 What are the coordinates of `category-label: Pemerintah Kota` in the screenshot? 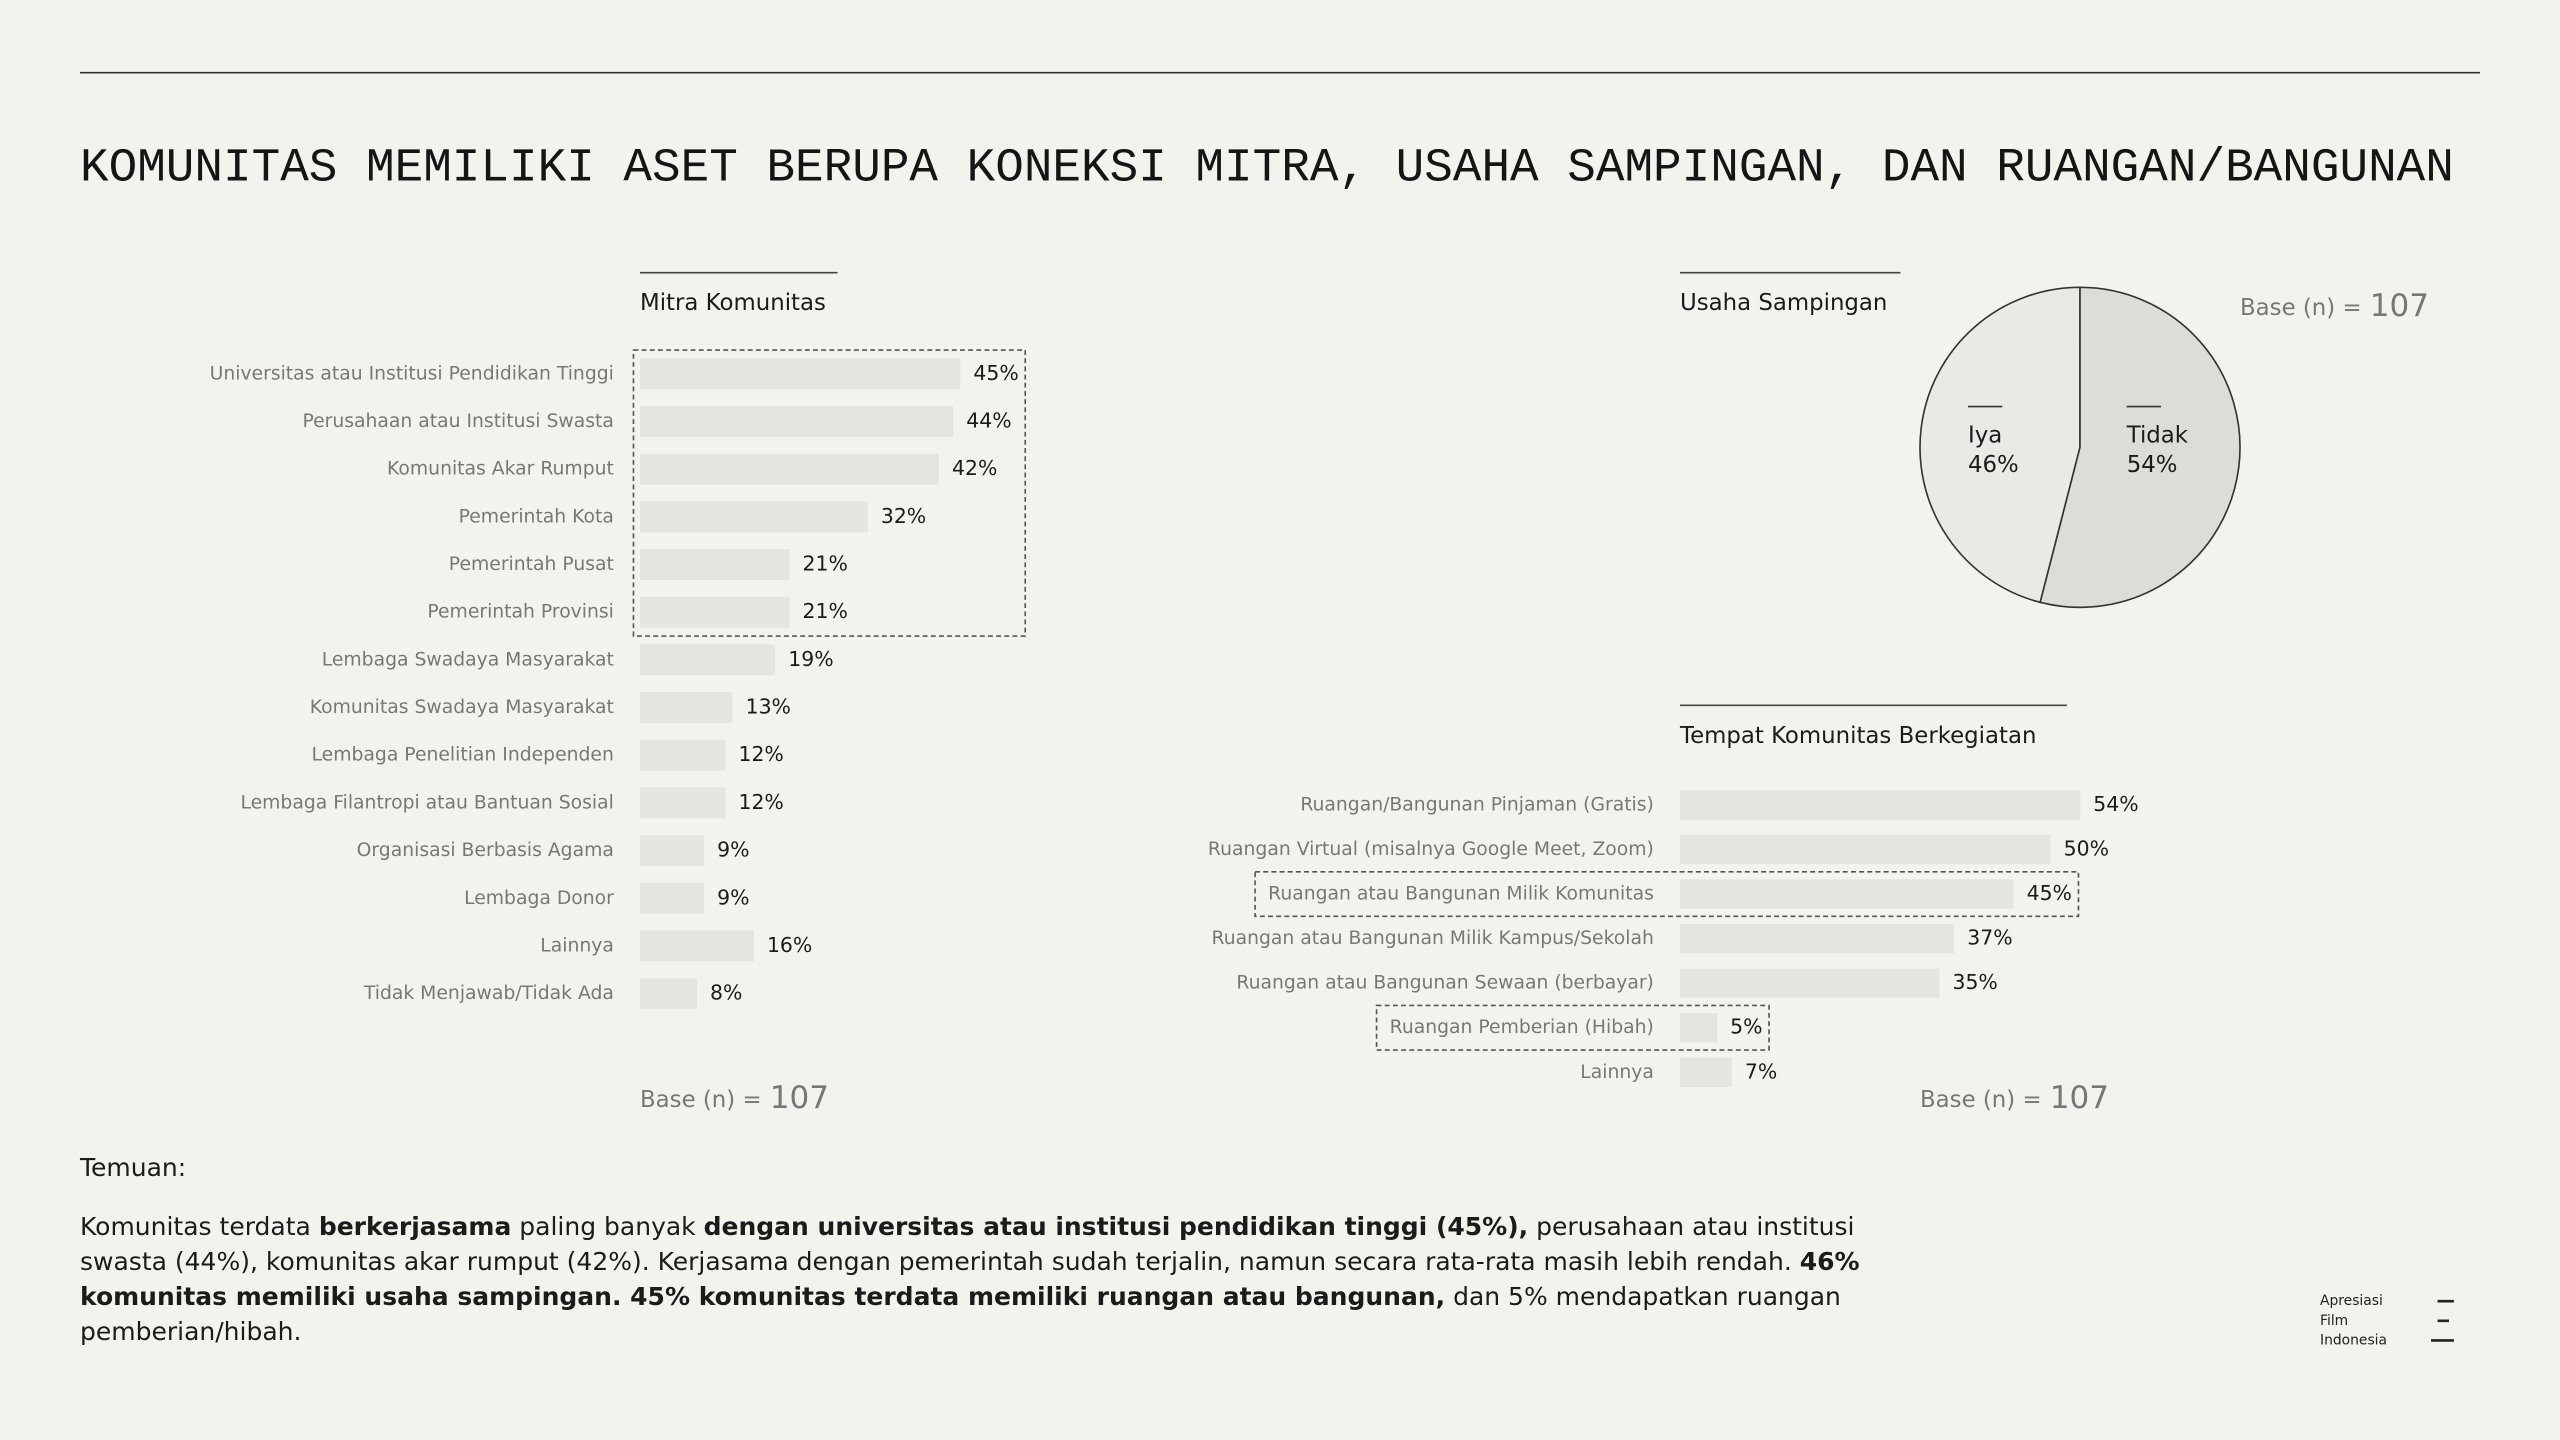 It's located at (536, 516).